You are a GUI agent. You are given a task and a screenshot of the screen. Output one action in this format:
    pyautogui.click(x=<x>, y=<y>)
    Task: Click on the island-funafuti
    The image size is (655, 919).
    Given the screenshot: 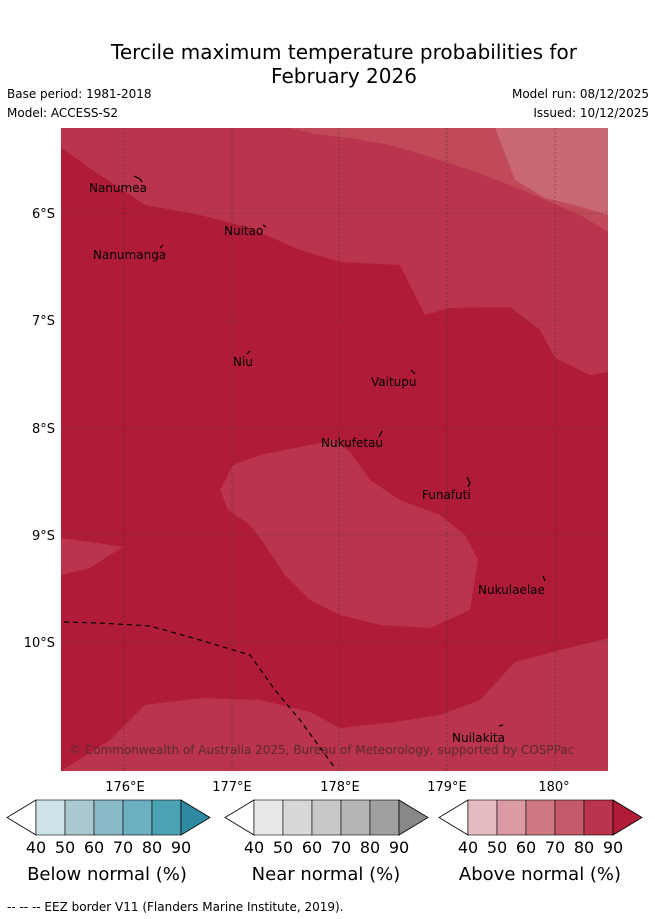 What is the action you would take?
    pyautogui.click(x=468, y=482)
    